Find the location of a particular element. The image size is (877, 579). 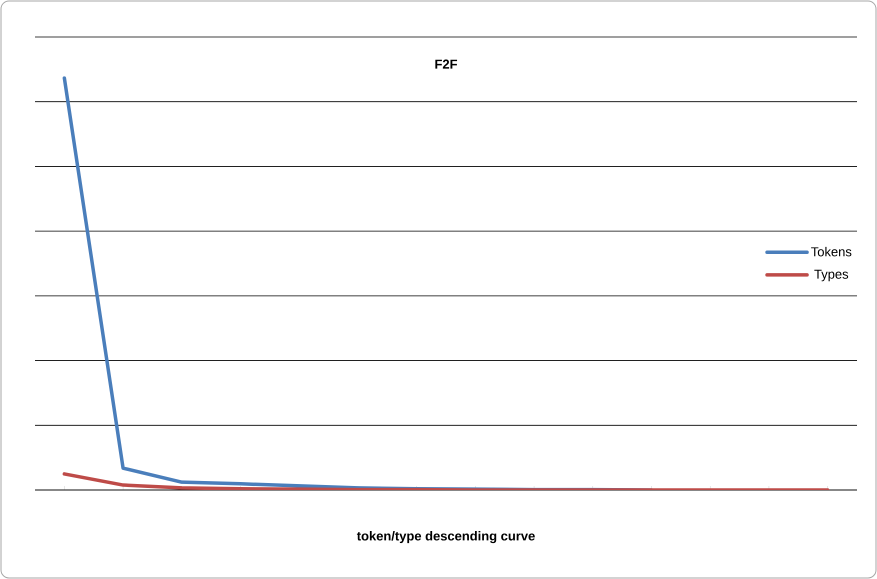

legend-label: Tokens is located at coordinates (831, 251).